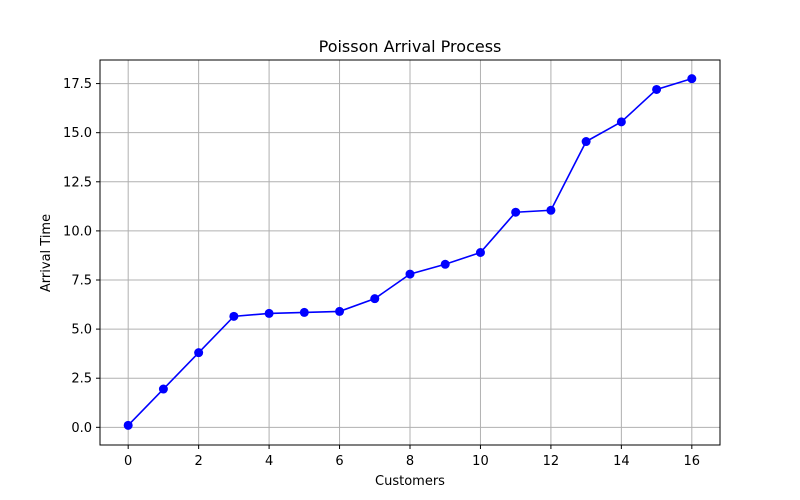 This screenshot has height=500, width=800. What do you see at coordinates (81, 428) in the screenshot?
I see `y-tick-label: 0.0` at bounding box center [81, 428].